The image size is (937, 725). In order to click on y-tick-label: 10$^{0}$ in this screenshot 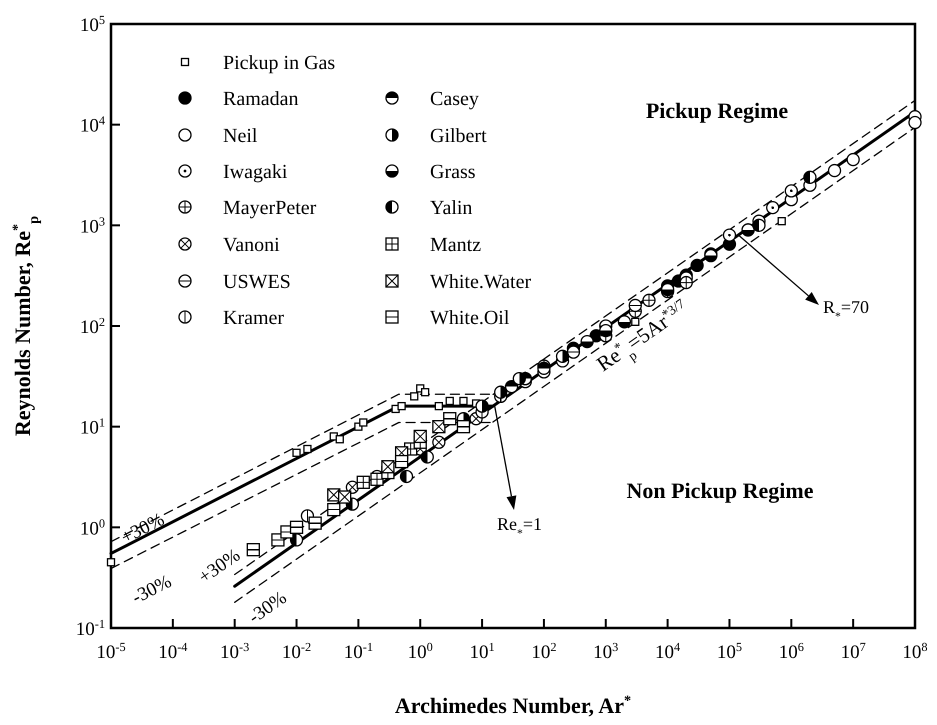, I will do `click(92, 528)`.